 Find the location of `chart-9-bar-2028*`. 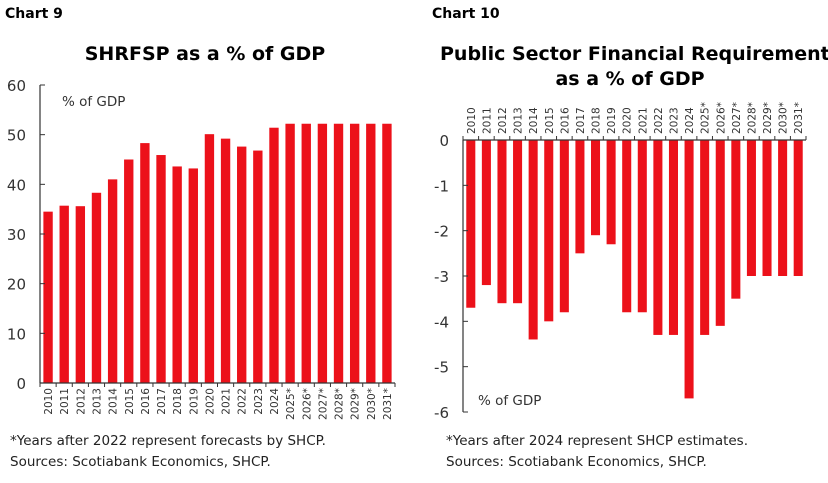

chart-9-bar-2028* is located at coordinates (338, 253).